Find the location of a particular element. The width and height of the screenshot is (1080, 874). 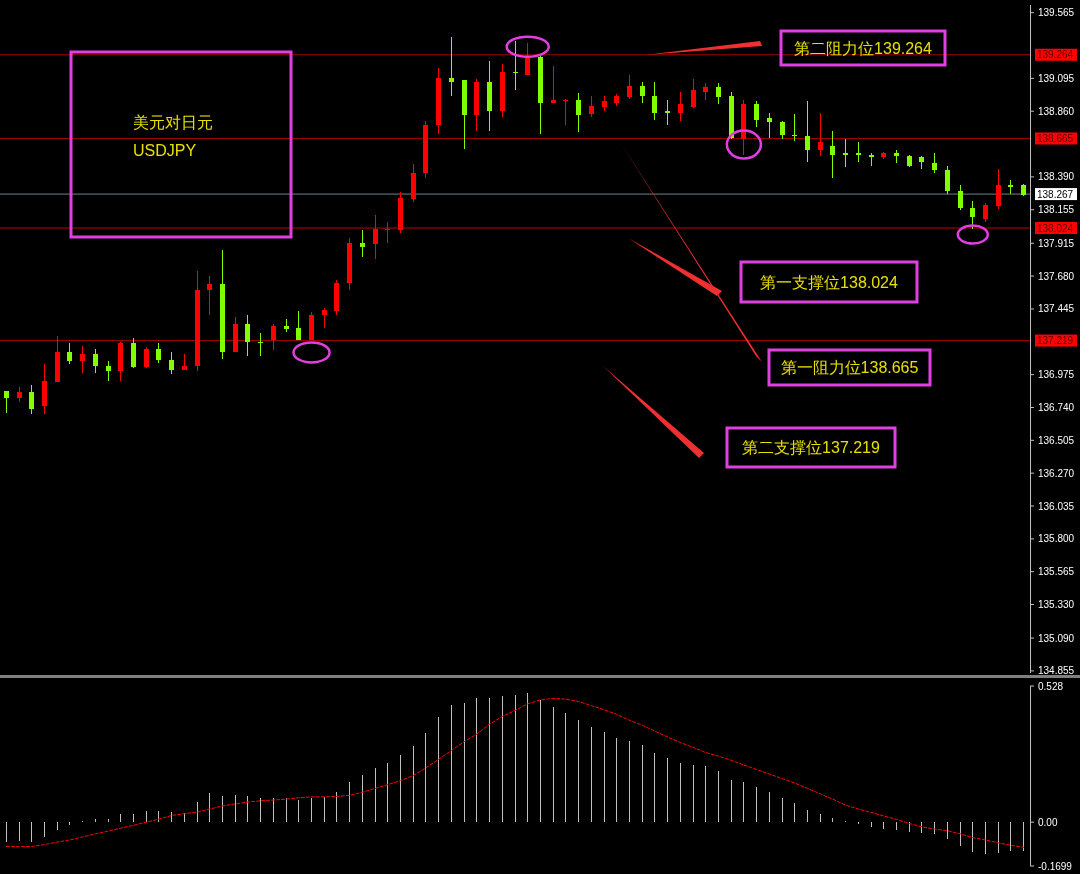

text: 美元对日元 is located at coordinates (173, 122).